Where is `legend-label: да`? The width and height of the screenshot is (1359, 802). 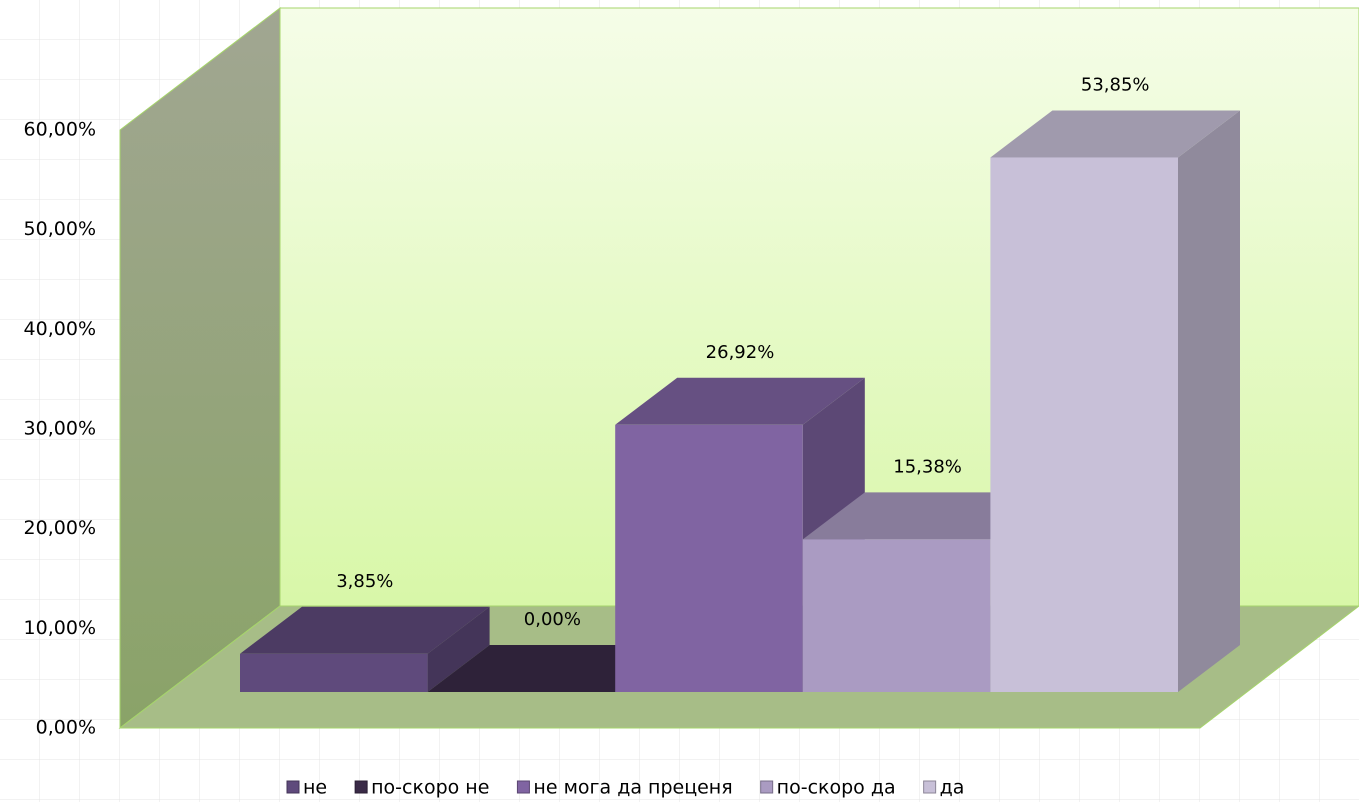
legend-label: да is located at coordinates (952, 788).